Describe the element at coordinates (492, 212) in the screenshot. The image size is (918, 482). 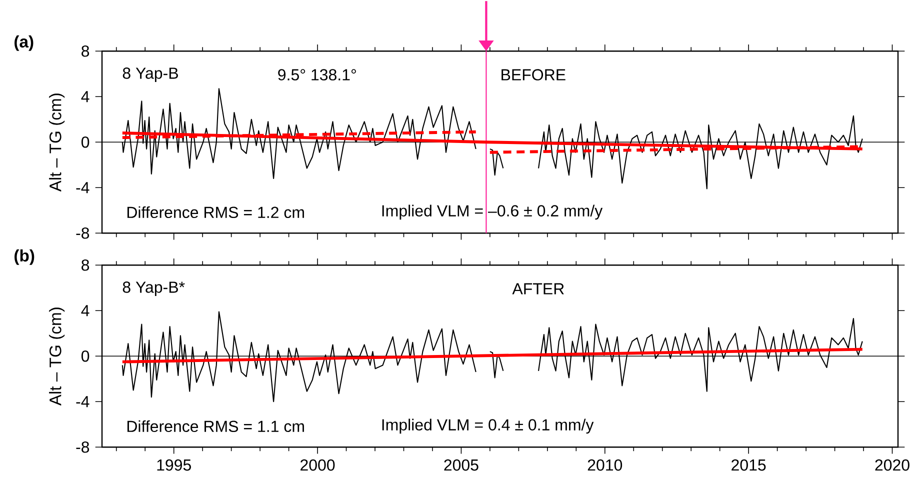
I see `annotation: Implied VLM = –0.6 ± 0.2 mm/y` at that location.